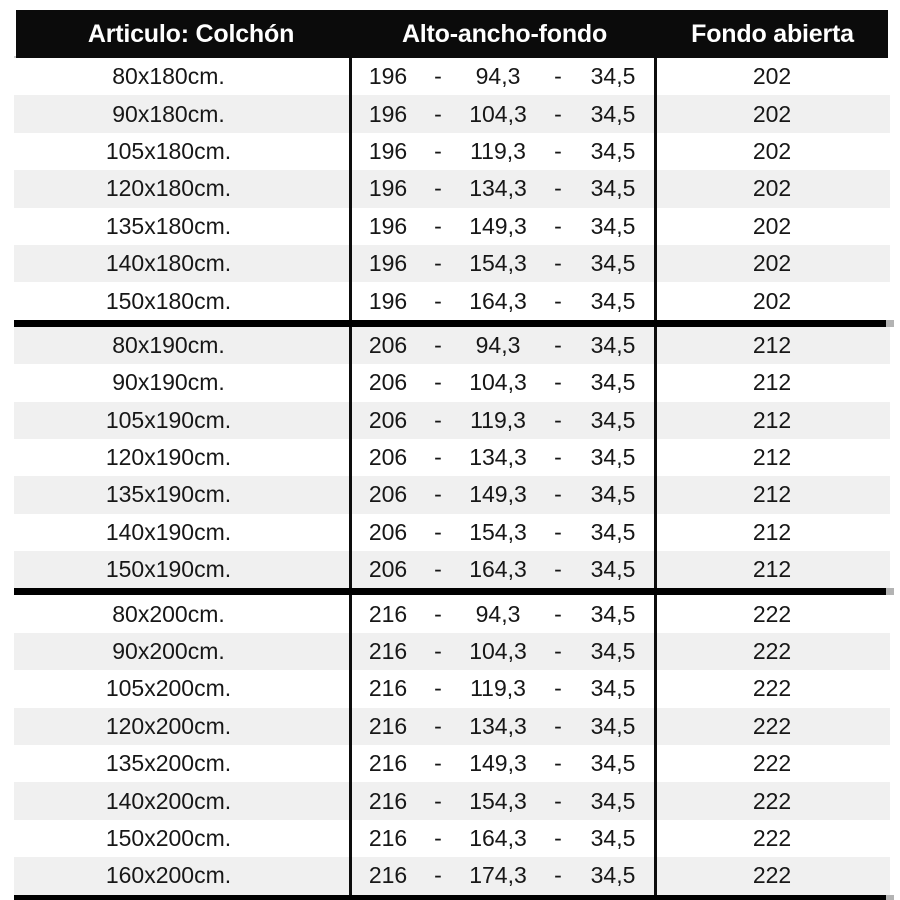 The height and width of the screenshot is (900, 900). I want to click on table-row: 135x180cm. 196-149,3-34,5 202, so click(452, 226).